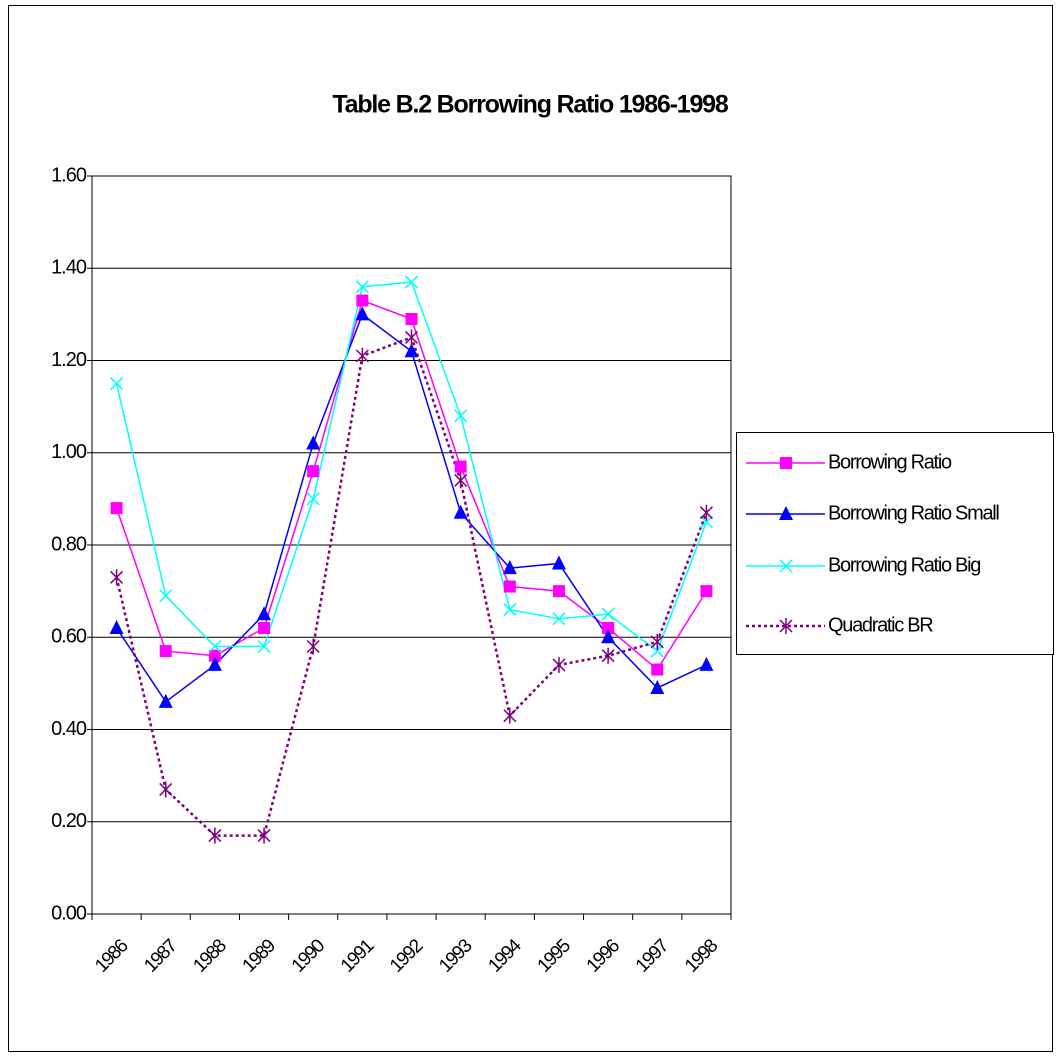 This screenshot has height=1061, width=1061. What do you see at coordinates (69, 452) in the screenshot?
I see `y-tick-label: 1.00` at bounding box center [69, 452].